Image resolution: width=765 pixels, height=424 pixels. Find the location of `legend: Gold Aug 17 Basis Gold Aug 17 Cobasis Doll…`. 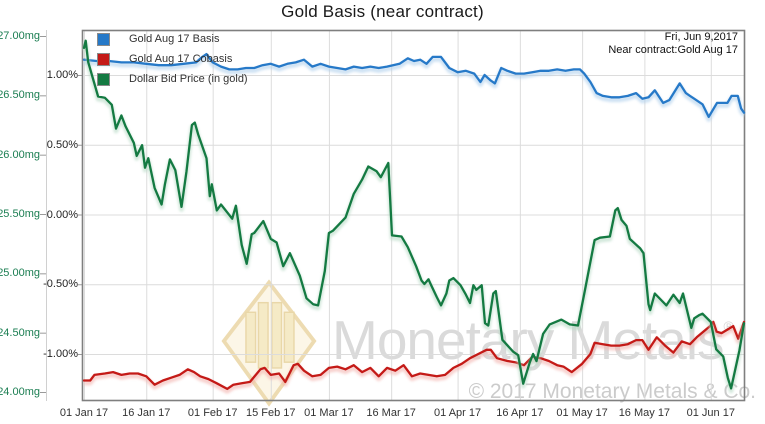

legend: Gold Aug 17 Basis Gold Aug 17 Cobasis Doll… is located at coordinates (172, 59).